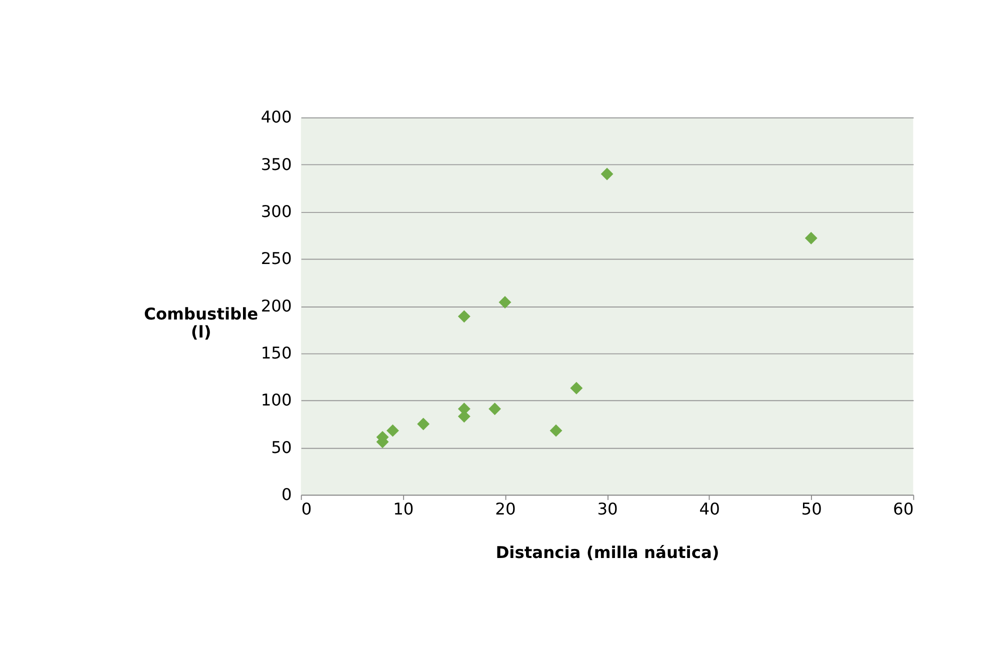 The image size is (981, 654). What do you see at coordinates (276, 352) in the screenshot?
I see `y-tick-label: 150` at bounding box center [276, 352].